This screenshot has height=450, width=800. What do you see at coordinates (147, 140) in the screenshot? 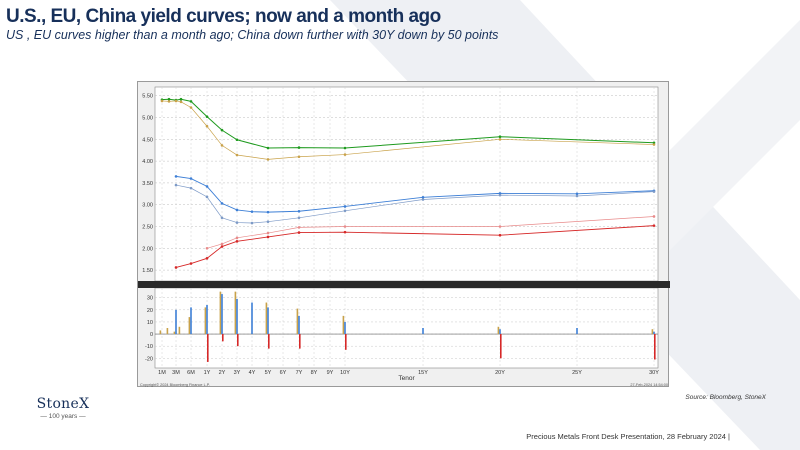
I see `y-tick-label: 4.50` at bounding box center [147, 140].